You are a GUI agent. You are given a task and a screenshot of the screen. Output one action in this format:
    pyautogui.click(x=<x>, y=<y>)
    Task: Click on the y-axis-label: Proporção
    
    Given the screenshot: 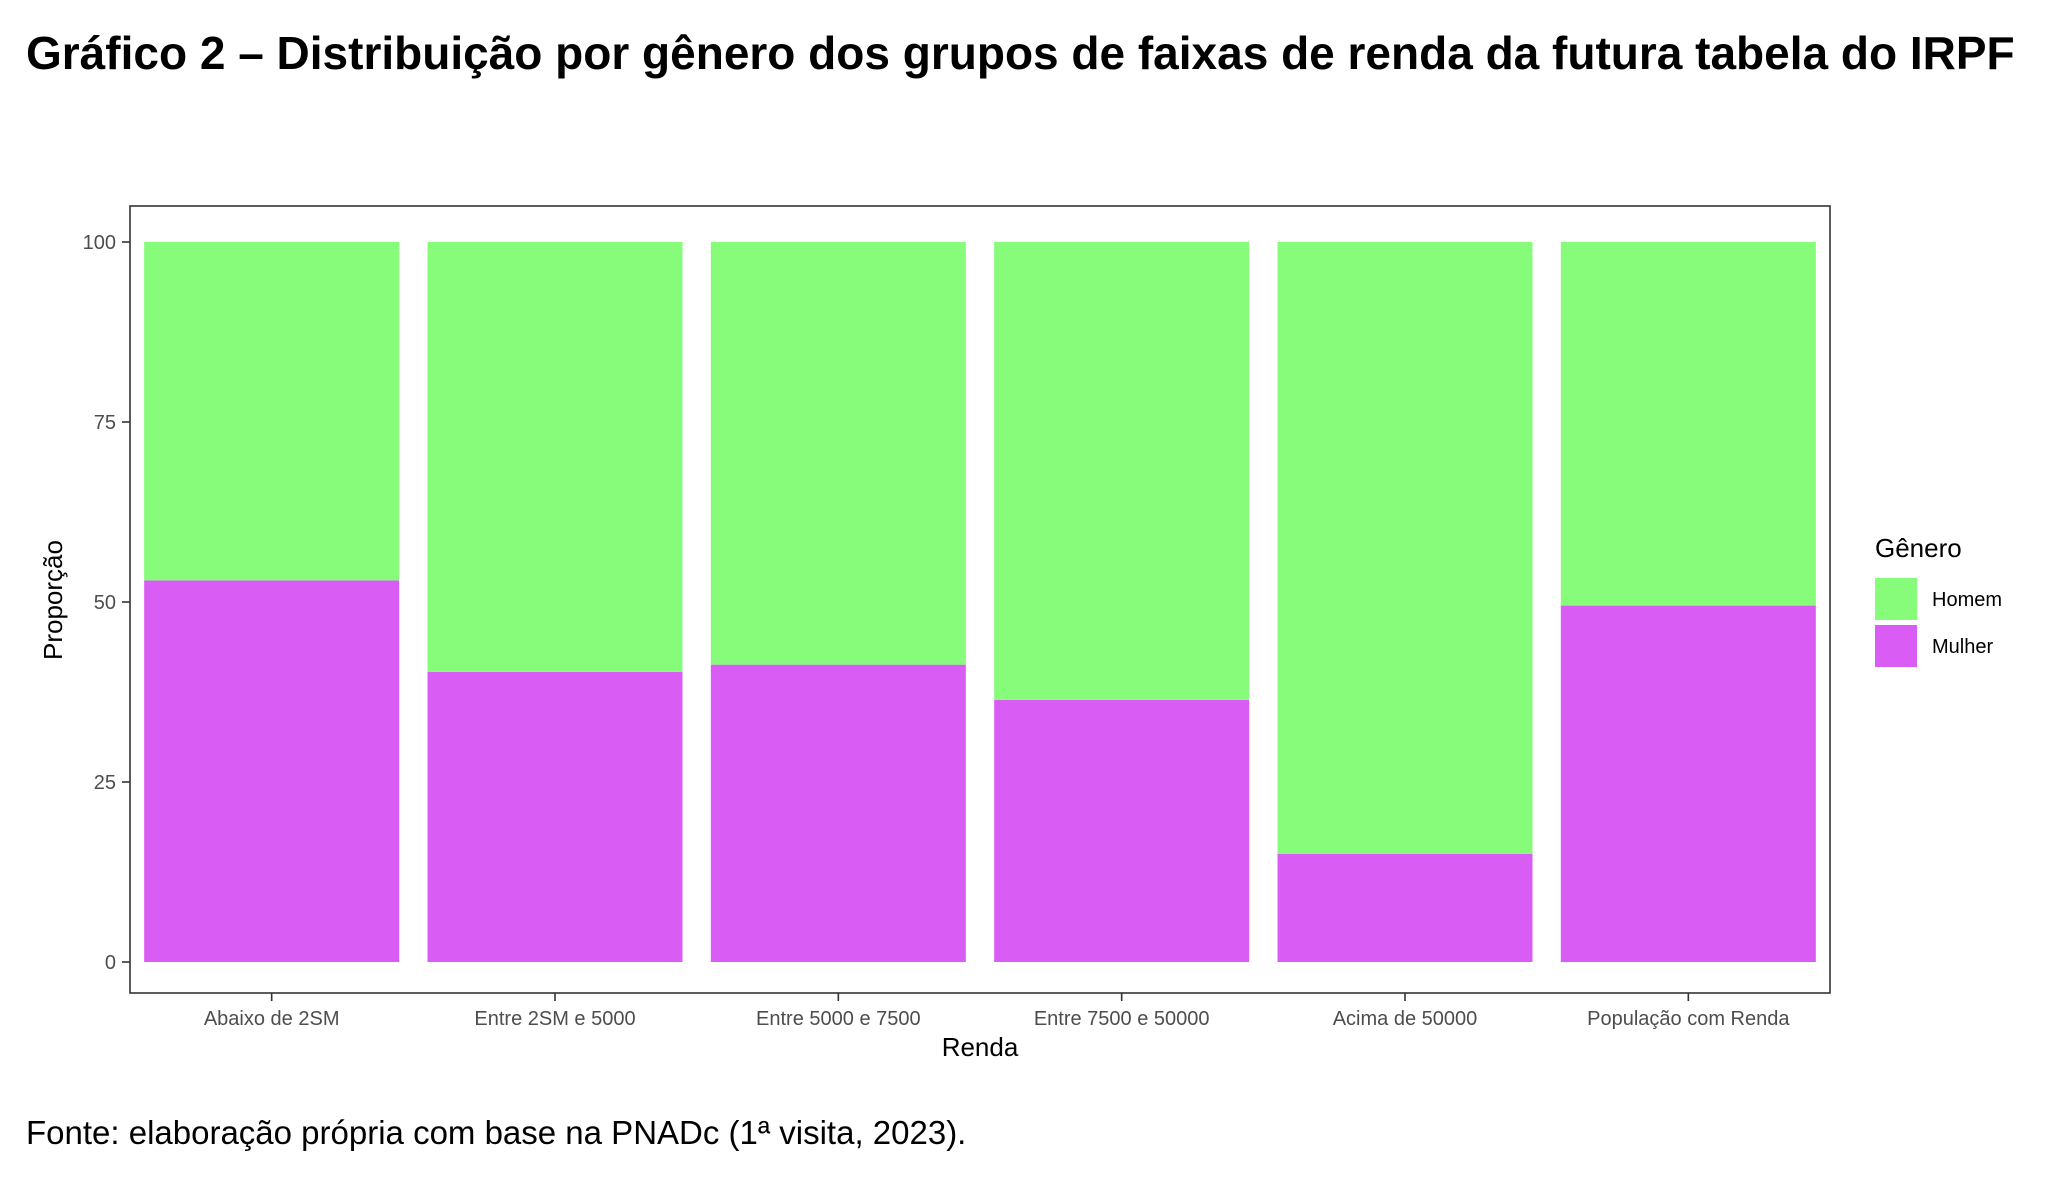 What is the action you would take?
    pyautogui.click(x=53, y=600)
    